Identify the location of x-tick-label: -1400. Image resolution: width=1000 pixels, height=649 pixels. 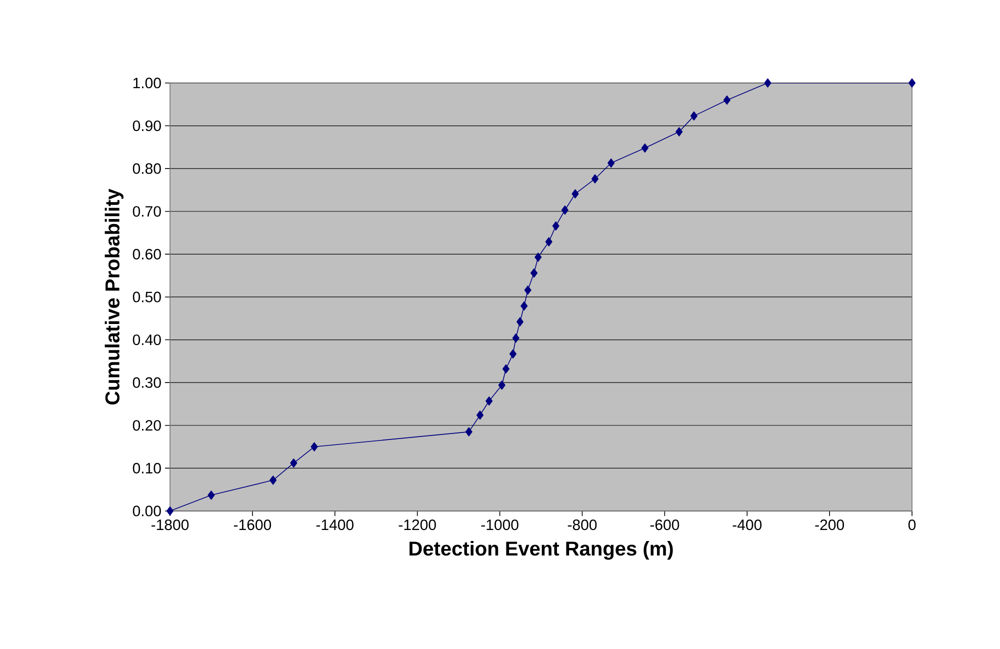
(335, 525).